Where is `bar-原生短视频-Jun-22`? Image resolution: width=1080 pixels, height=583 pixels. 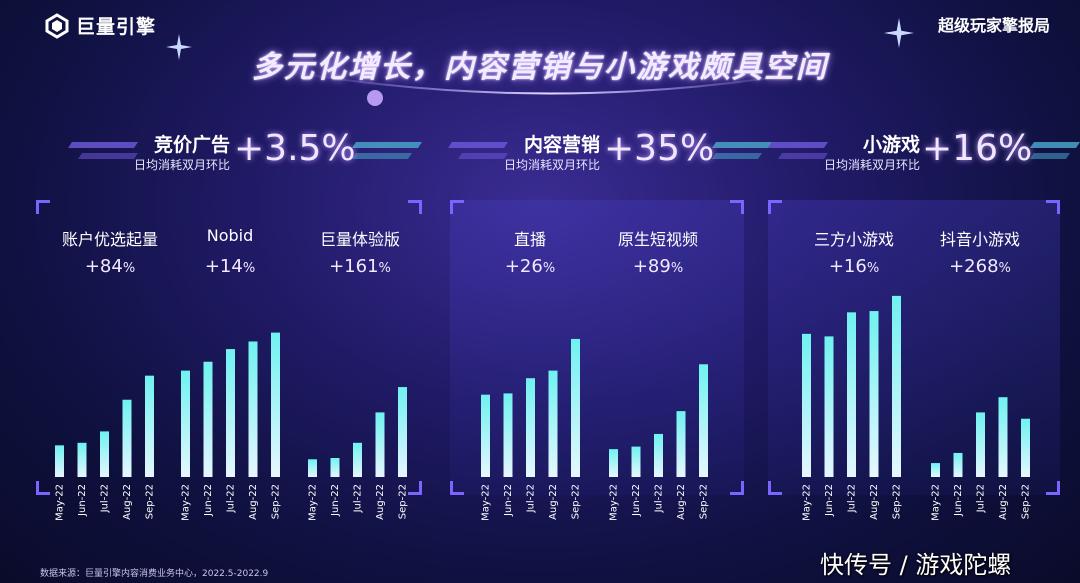 bar-原生短视频-Jun-22 is located at coordinates (636, 461).